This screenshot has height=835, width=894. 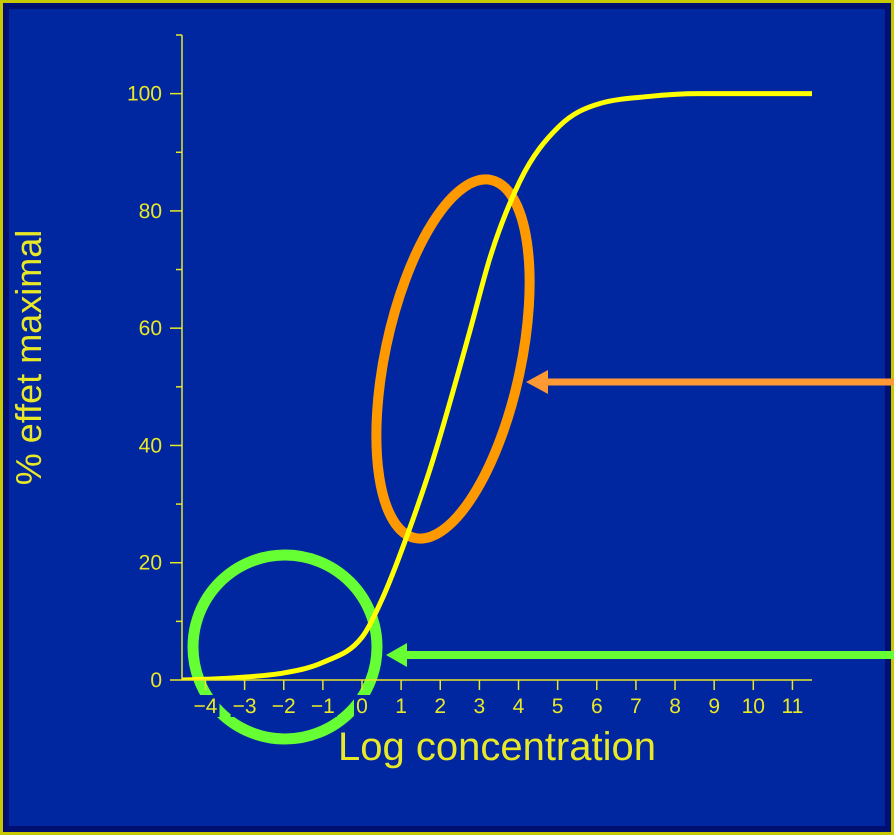 I want to click on x-tick-label: 6, so click(x=596, y=706).